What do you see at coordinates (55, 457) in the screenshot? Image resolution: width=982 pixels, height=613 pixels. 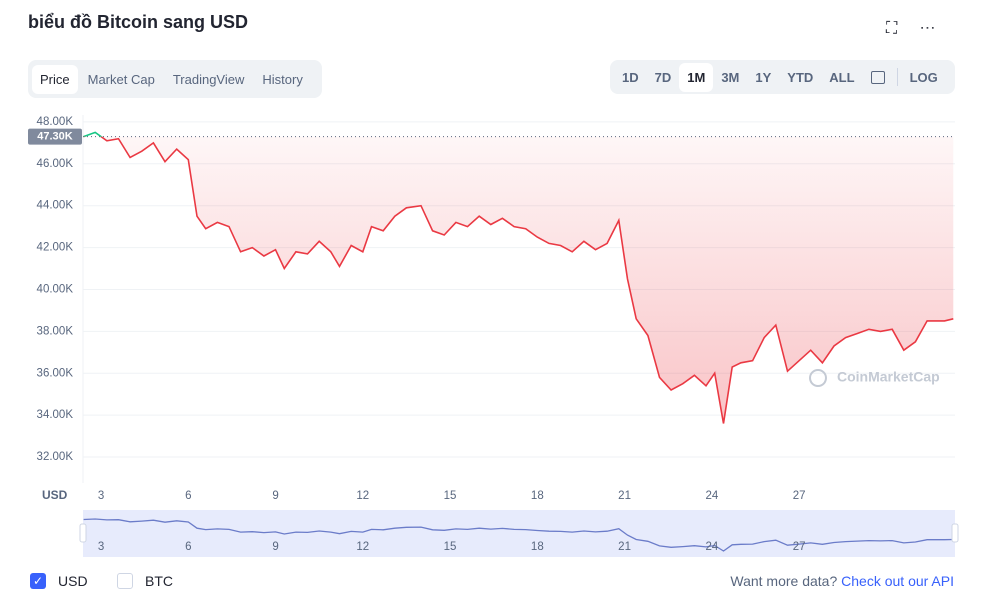 I see `y-tick-label: 32.00K` at bounding box center [55, 457].